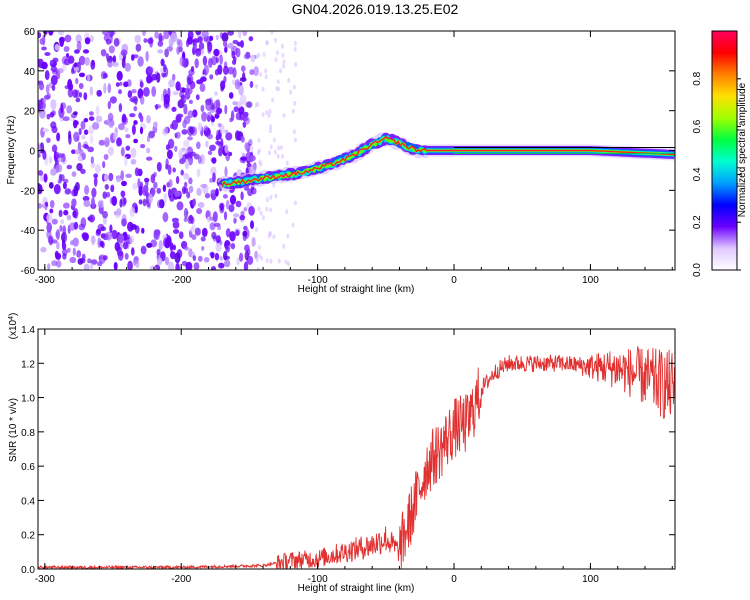 The image size is (750, 600). What do you see at coordinates (28, 501) in the screenshot?
I see `bot-ytick-label: 0.4` at bounding box center [28, 501].